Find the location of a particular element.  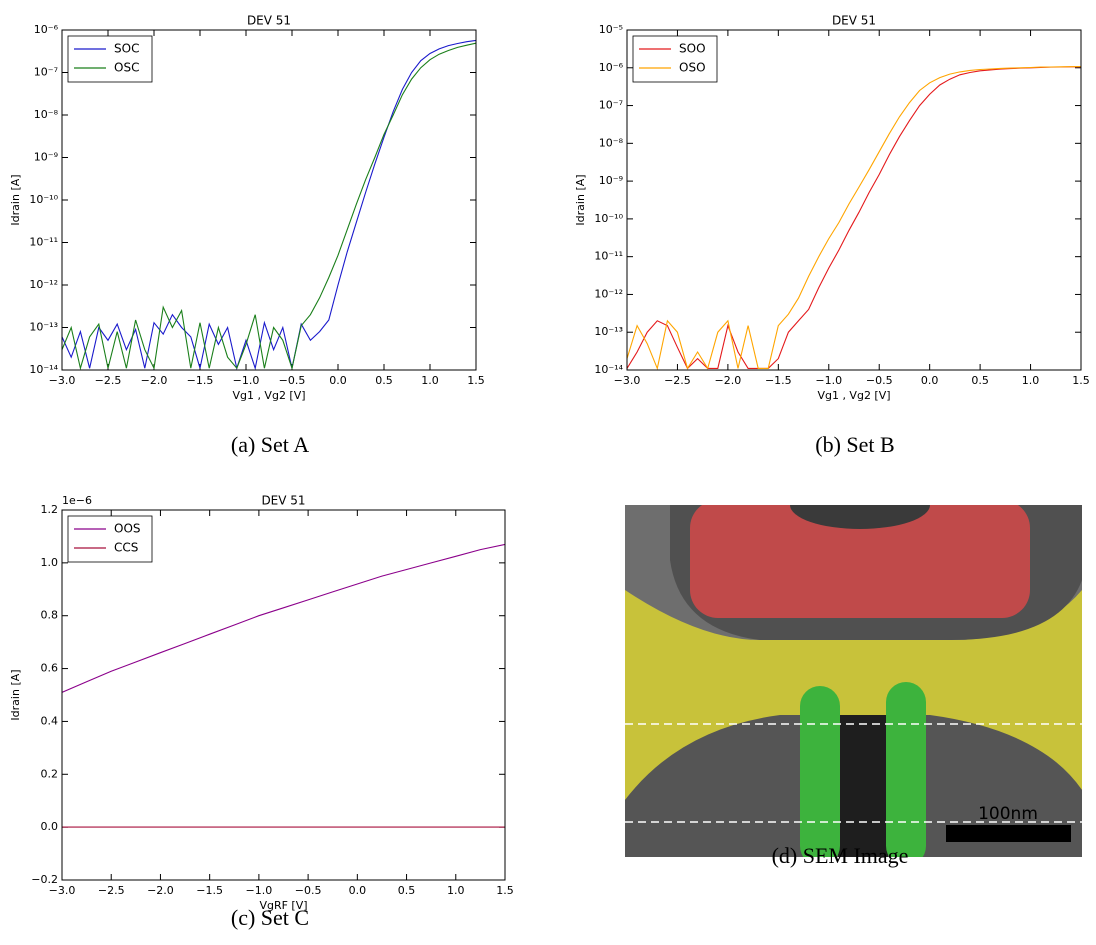

y-offset-label: 1e−6 is located at coordinates (77, 500).